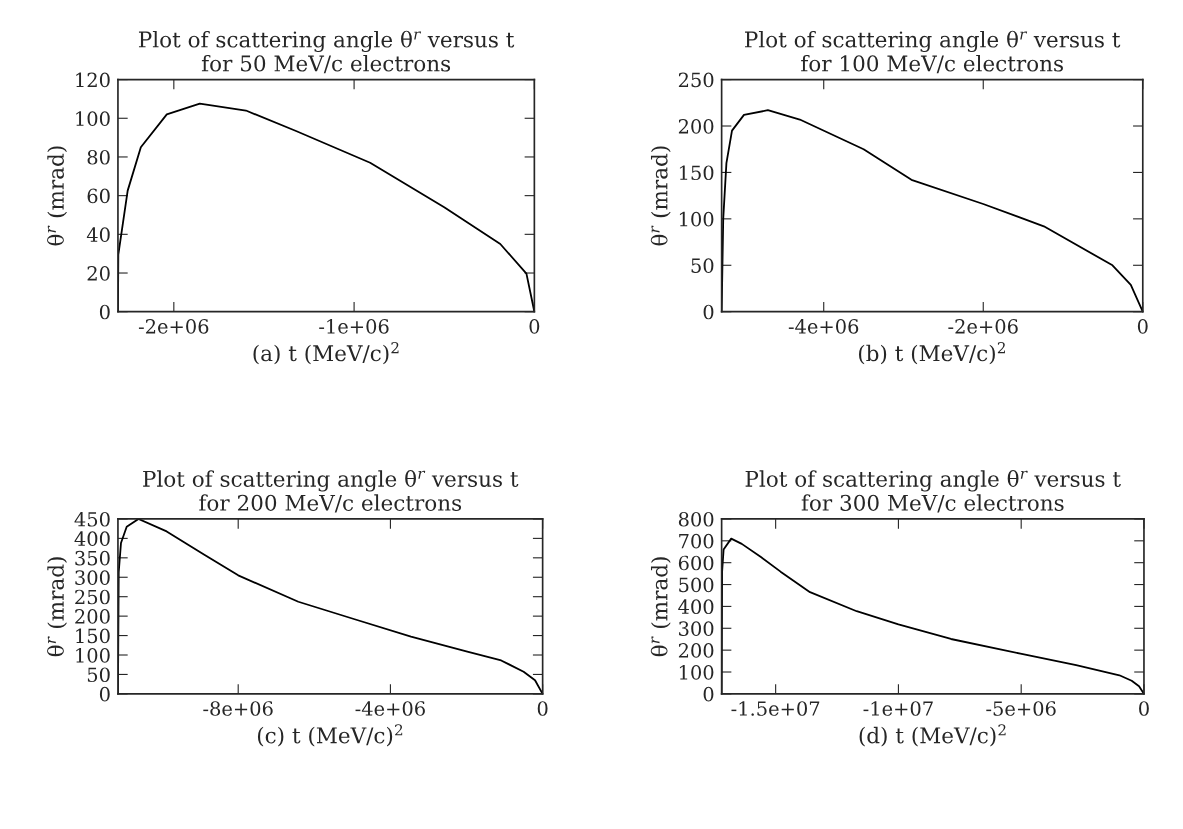 The image size is (1183, 829). I want to click on y-tick-label: 800, so click(696, 519).